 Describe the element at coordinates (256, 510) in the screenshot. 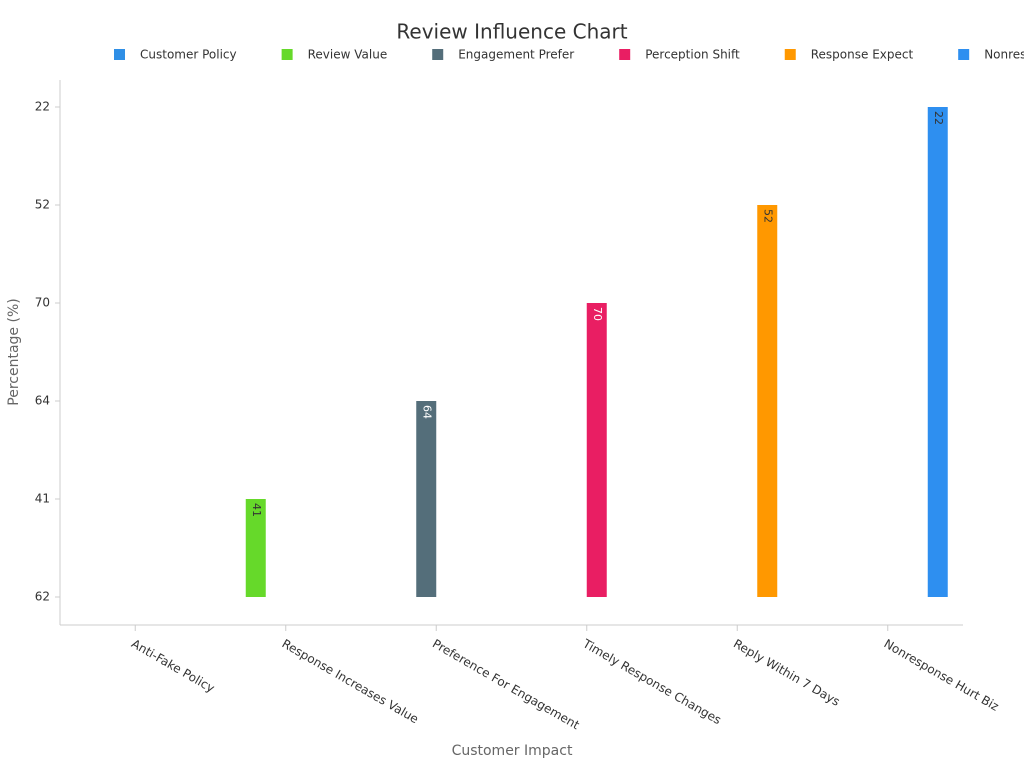

I see `bar-value-label: 41` at that location.